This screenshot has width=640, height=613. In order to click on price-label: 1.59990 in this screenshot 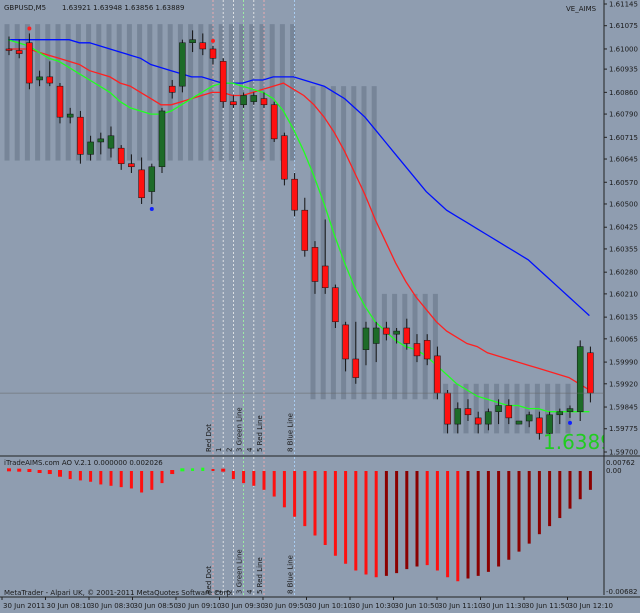, I will do `click(623, 363)`.